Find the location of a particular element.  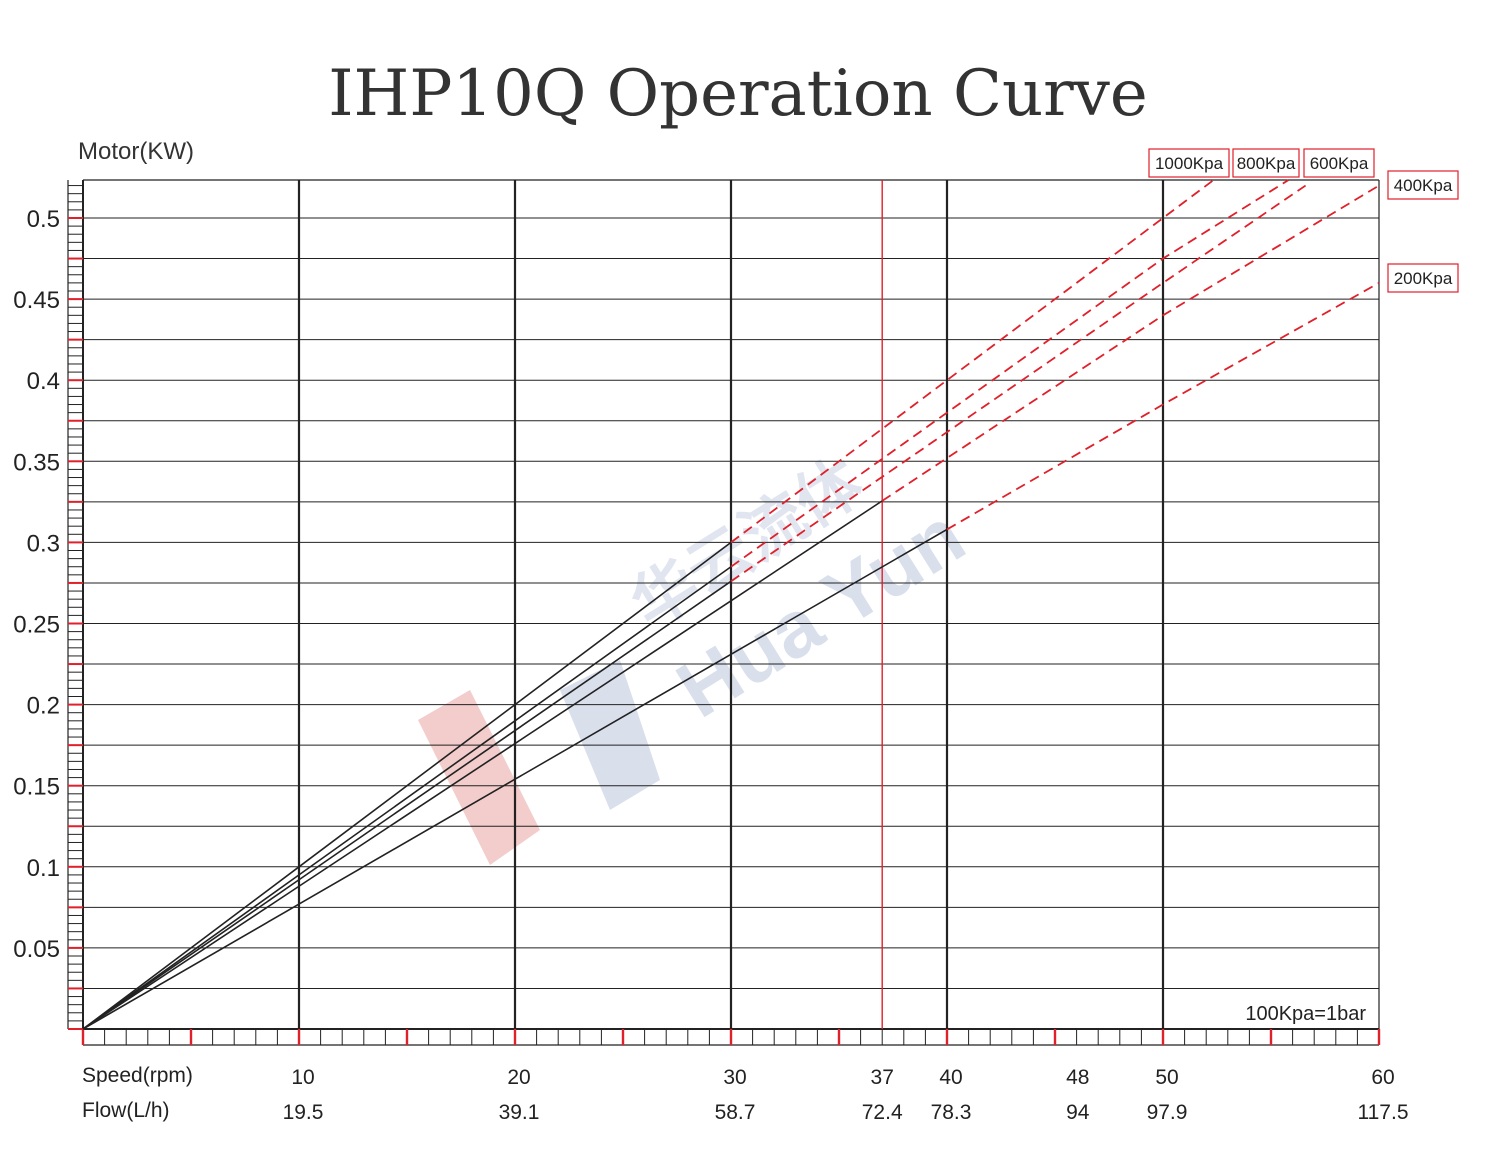

chart-title: IHP10Q Operation Curve is located at coordinates (738, 94).